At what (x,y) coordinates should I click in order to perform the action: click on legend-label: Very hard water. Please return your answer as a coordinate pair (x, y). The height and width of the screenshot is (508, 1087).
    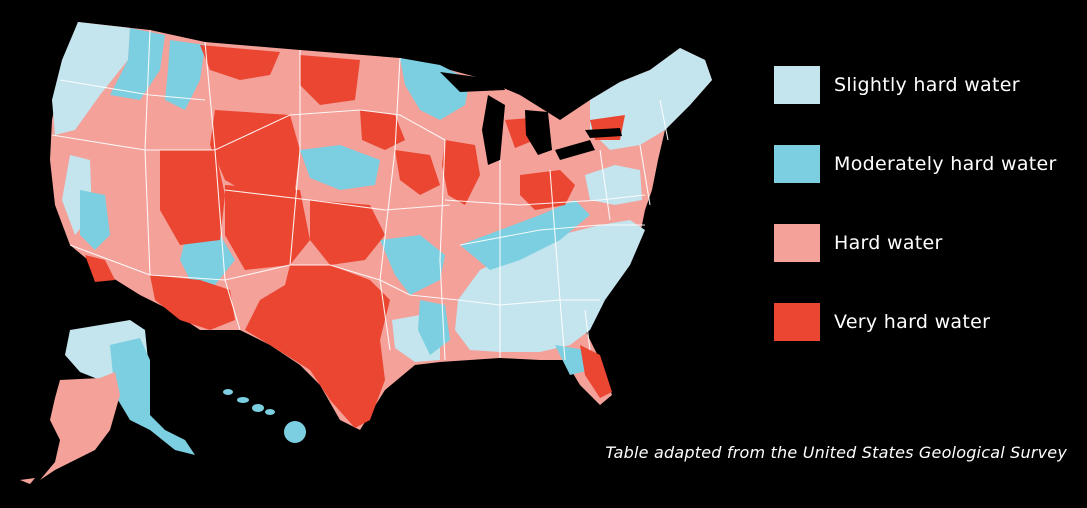
    Looking at the image, I should click on (912, 322).